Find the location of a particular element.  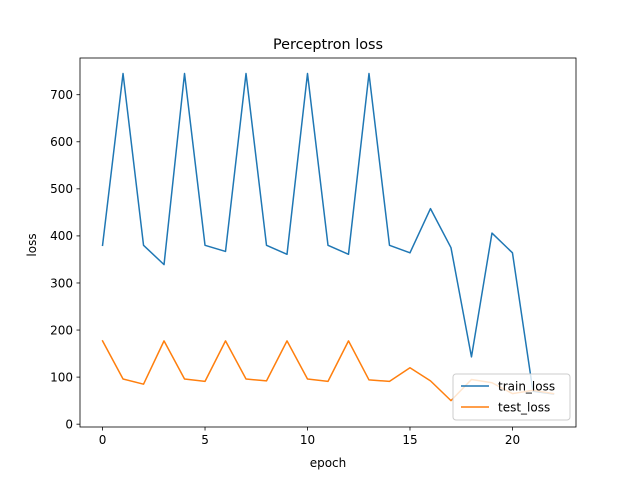

x-axis-label: epoch is located at coordinates (328, 463).